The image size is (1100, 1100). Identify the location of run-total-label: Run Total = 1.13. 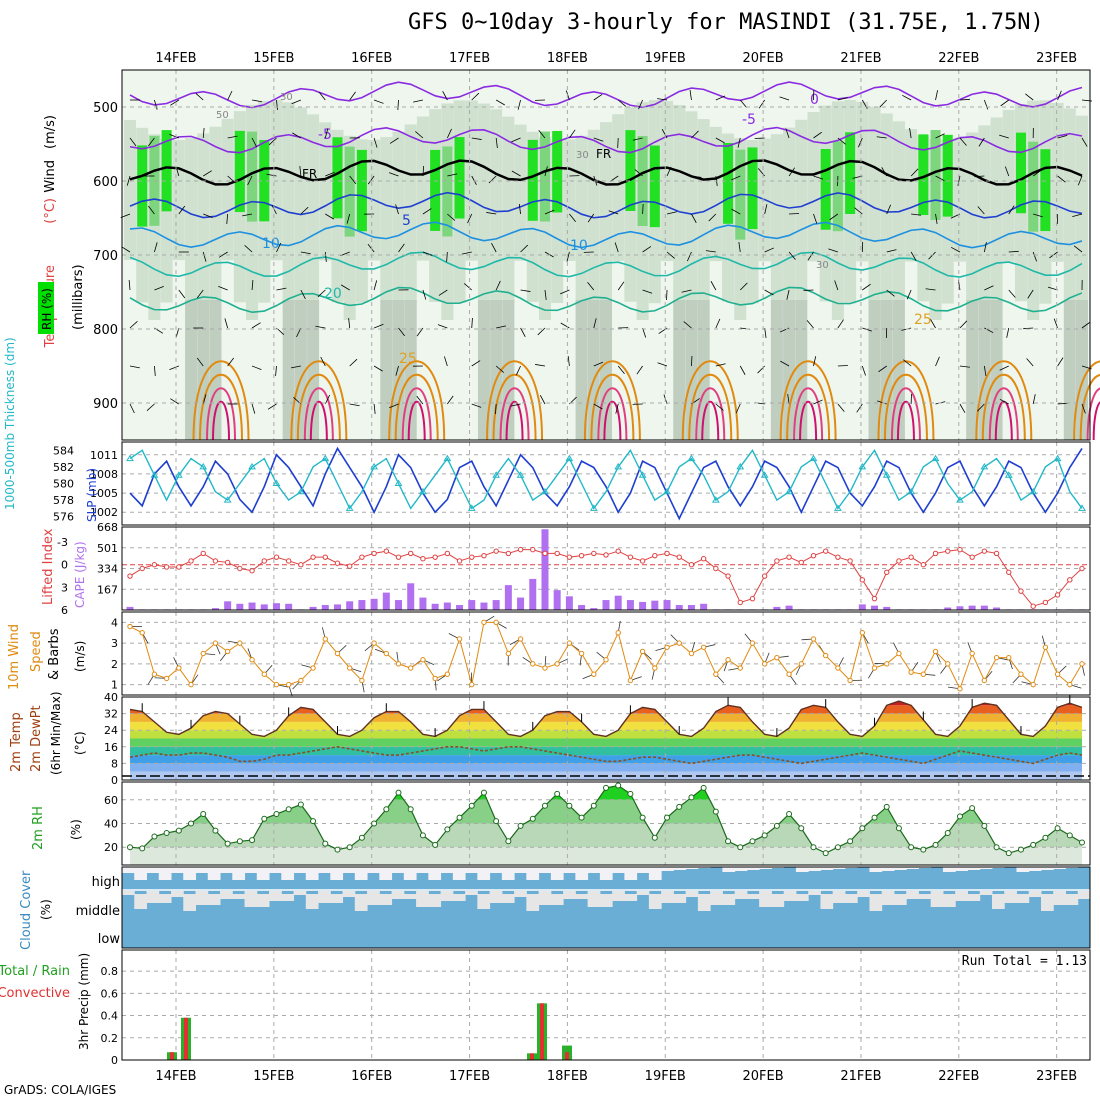
(1024, 961).